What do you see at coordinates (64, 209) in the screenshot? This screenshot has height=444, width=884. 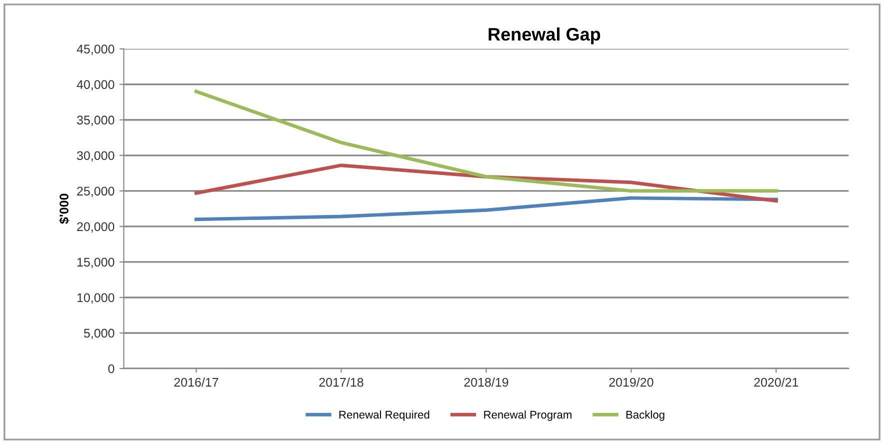 I see `y-axis-title: $'000` at bounding box center [64, 209].